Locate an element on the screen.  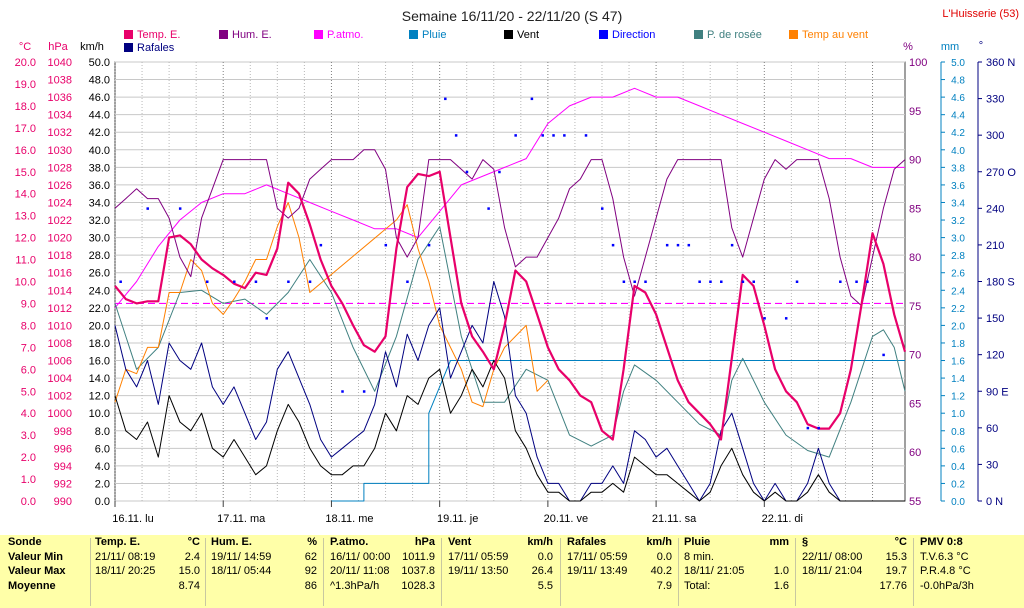
stats-press-trend: ^1.3hPa/h is located at coordinates (355, 585).